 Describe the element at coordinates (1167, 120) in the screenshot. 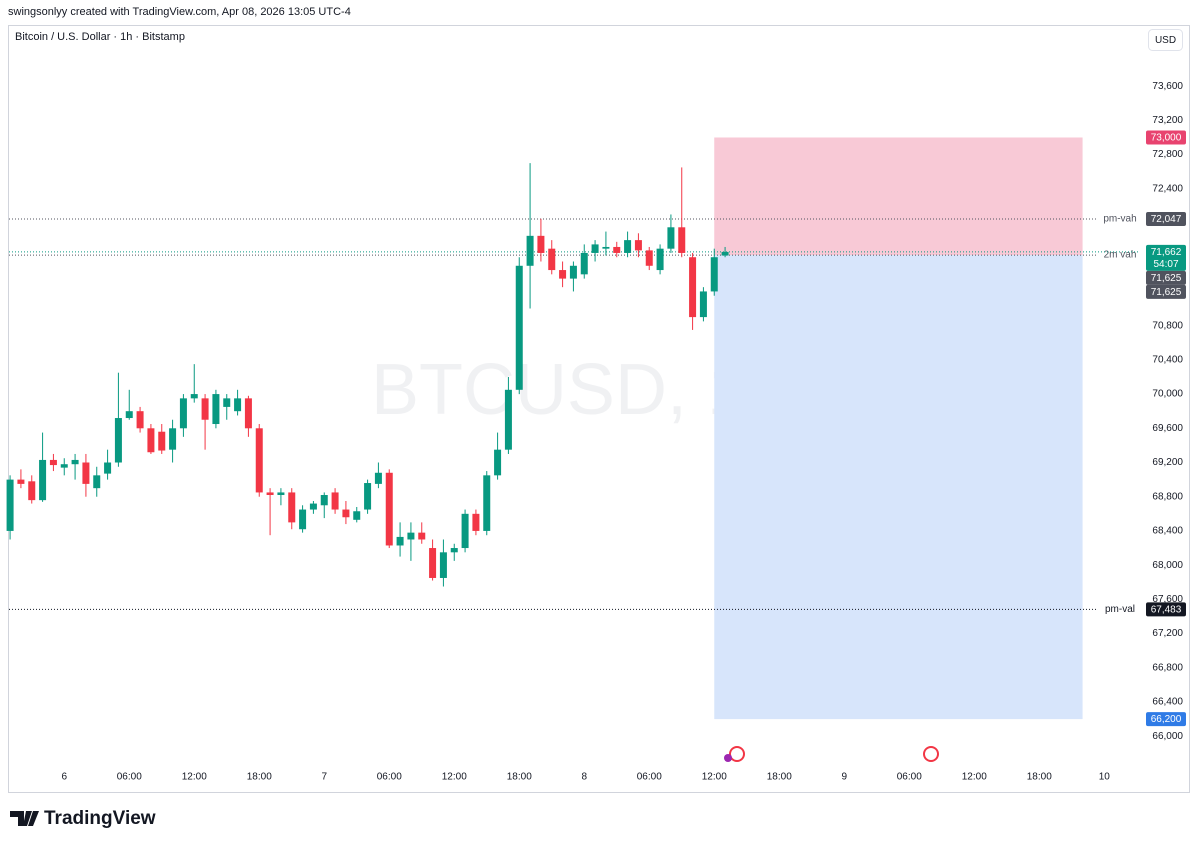

I see `y-tick-label: 73,200` at that location.